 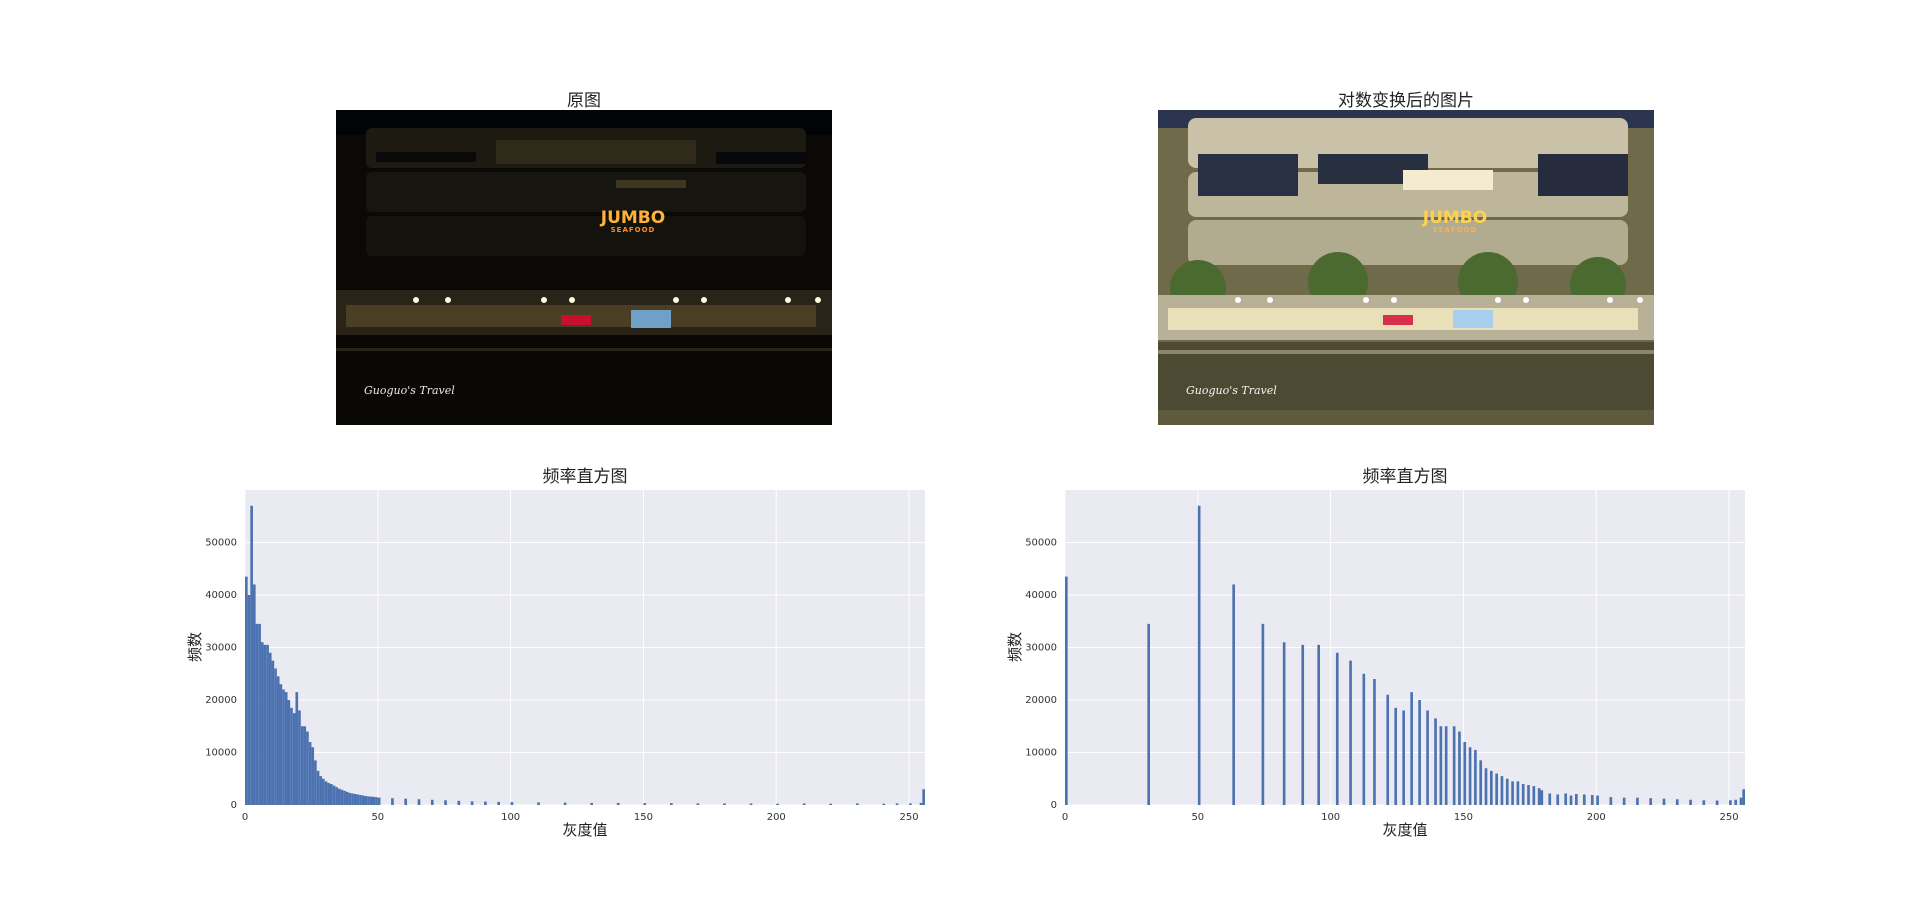 I want to click on x-tick-label: 50, so click(x=1197, y=817).